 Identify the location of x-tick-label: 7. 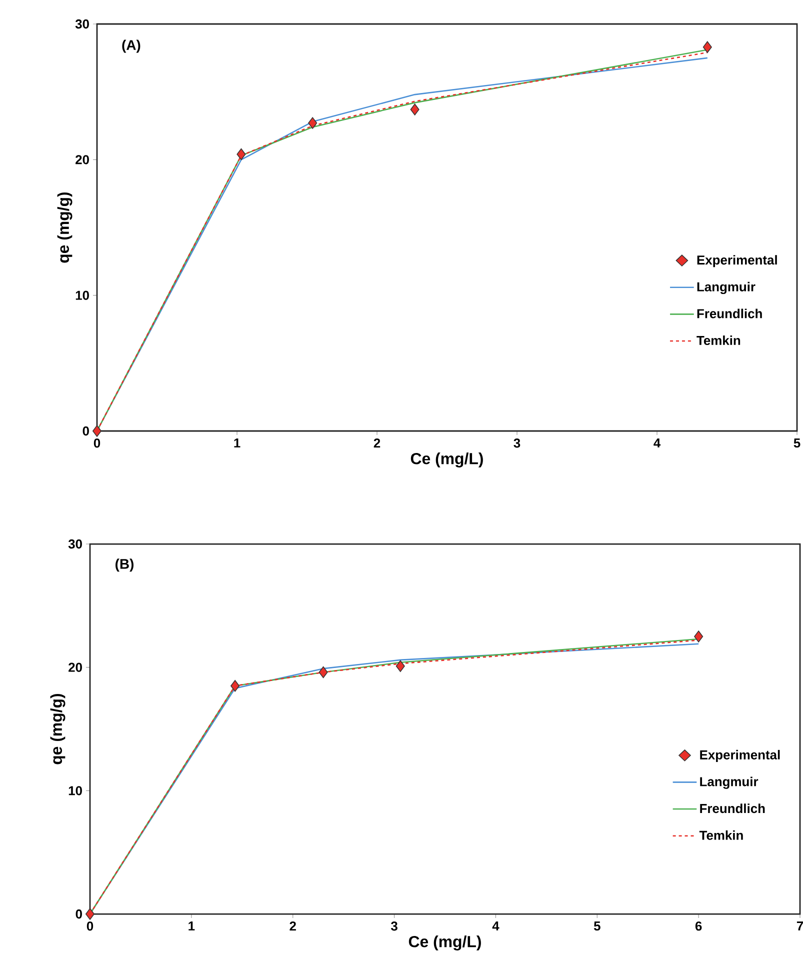
(799, 926).